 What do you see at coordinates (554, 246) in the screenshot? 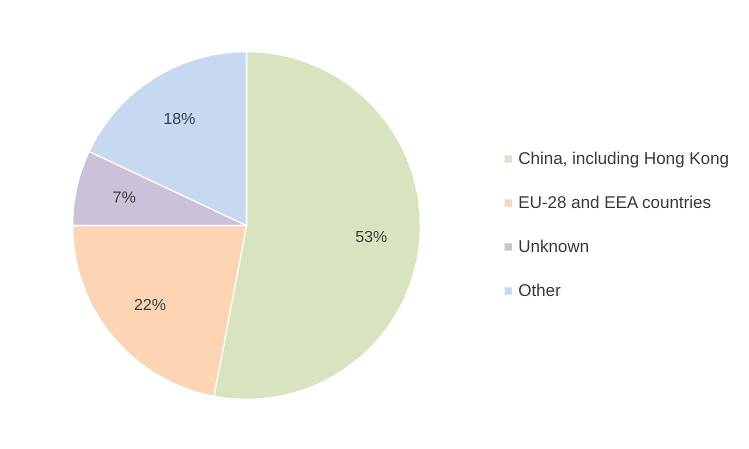
I see `legend-label: Unknown` at bounding box center [554, 246].